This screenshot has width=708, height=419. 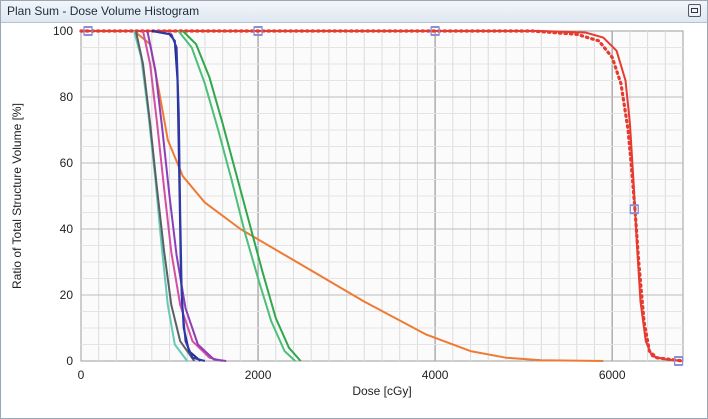 I want to click on y-axis-label: Ratio of Total Structure Volume [%], so click(x=17, y=196).